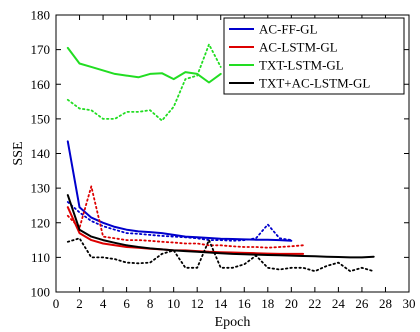 This screenshot has width=420, height=332. What do you see at coordinates (79, 303) in the screenshot?
I see `x-tick-label: 2` at bounding box center [79, 303].